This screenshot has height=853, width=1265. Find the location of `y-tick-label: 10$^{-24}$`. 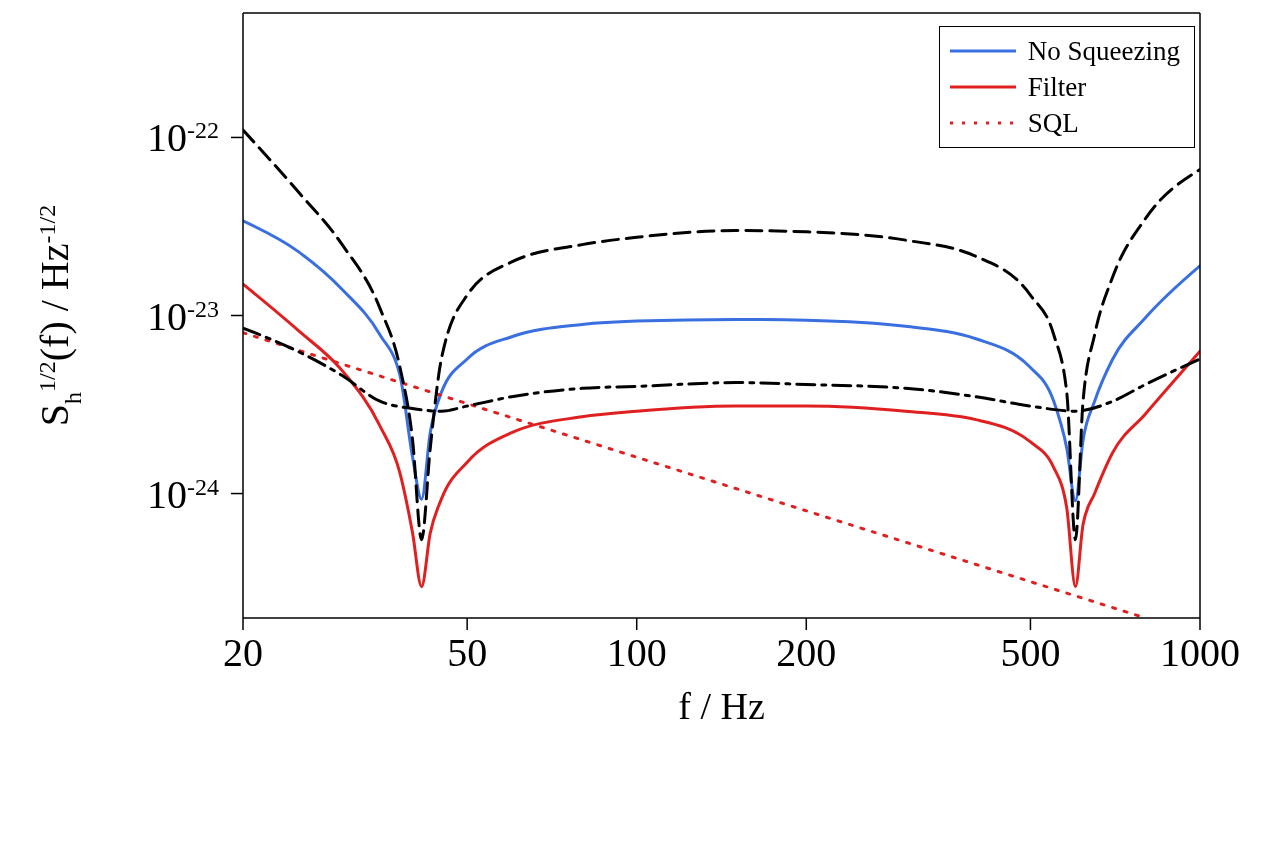

y-tick-label: 10$^{-24}$ is located at coordinates (183, 494).